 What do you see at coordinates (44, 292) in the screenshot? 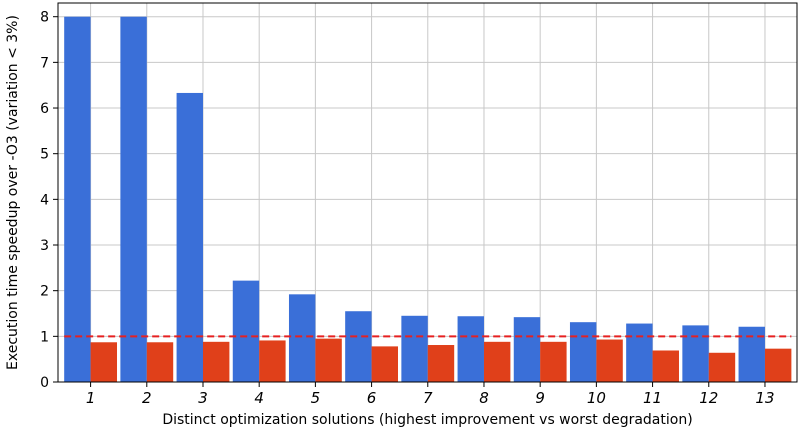
I see `y-tick-label: 2` at bounding box center [44, 292].